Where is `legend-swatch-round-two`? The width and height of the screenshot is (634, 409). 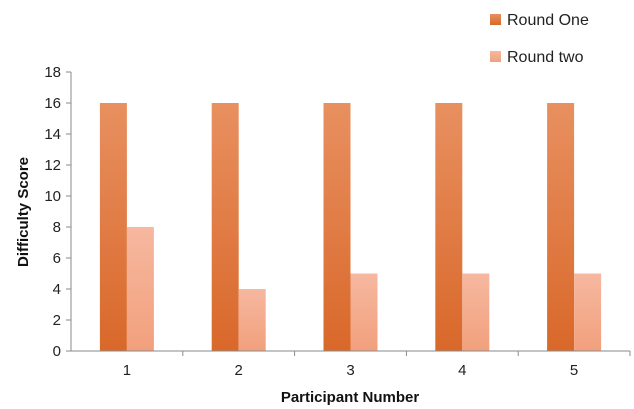
legend-swatch-round-two is located at coordinates (495, 56).